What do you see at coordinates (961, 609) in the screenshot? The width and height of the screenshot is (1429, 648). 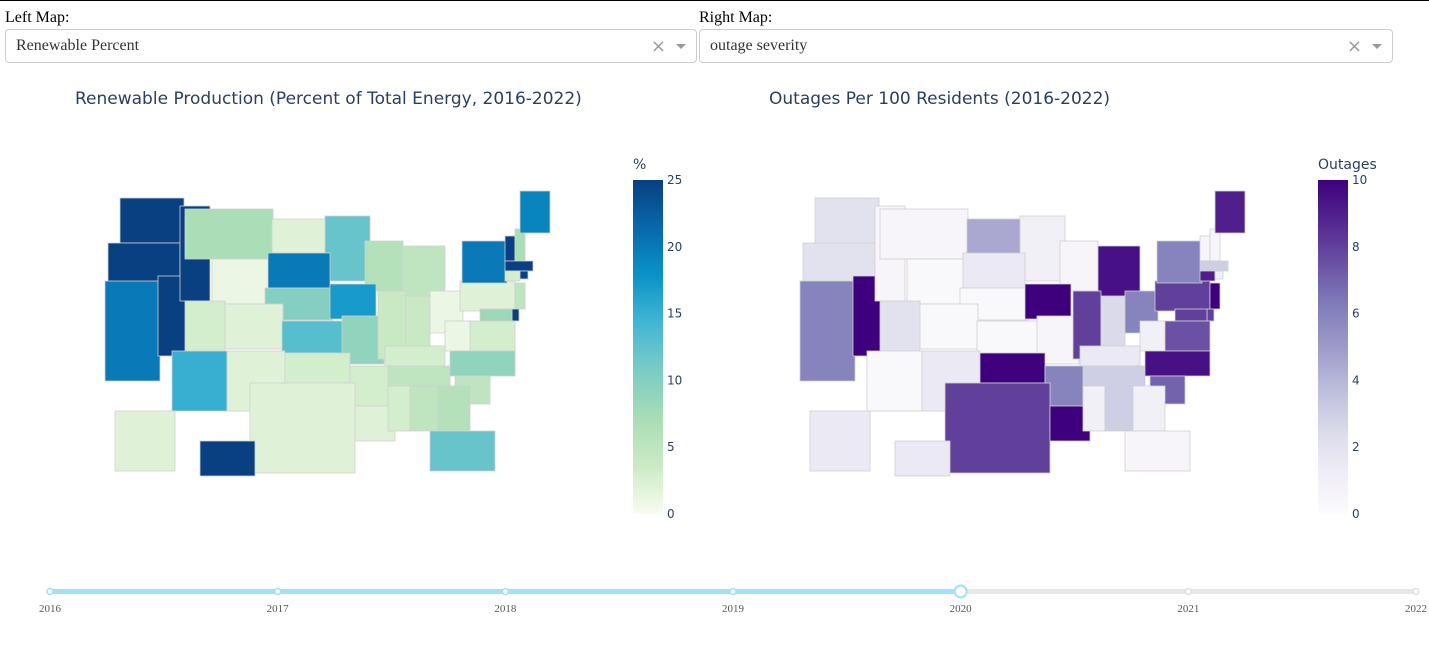 I see `slider-mark-2020: 2020` at bounding box center [961, 609].